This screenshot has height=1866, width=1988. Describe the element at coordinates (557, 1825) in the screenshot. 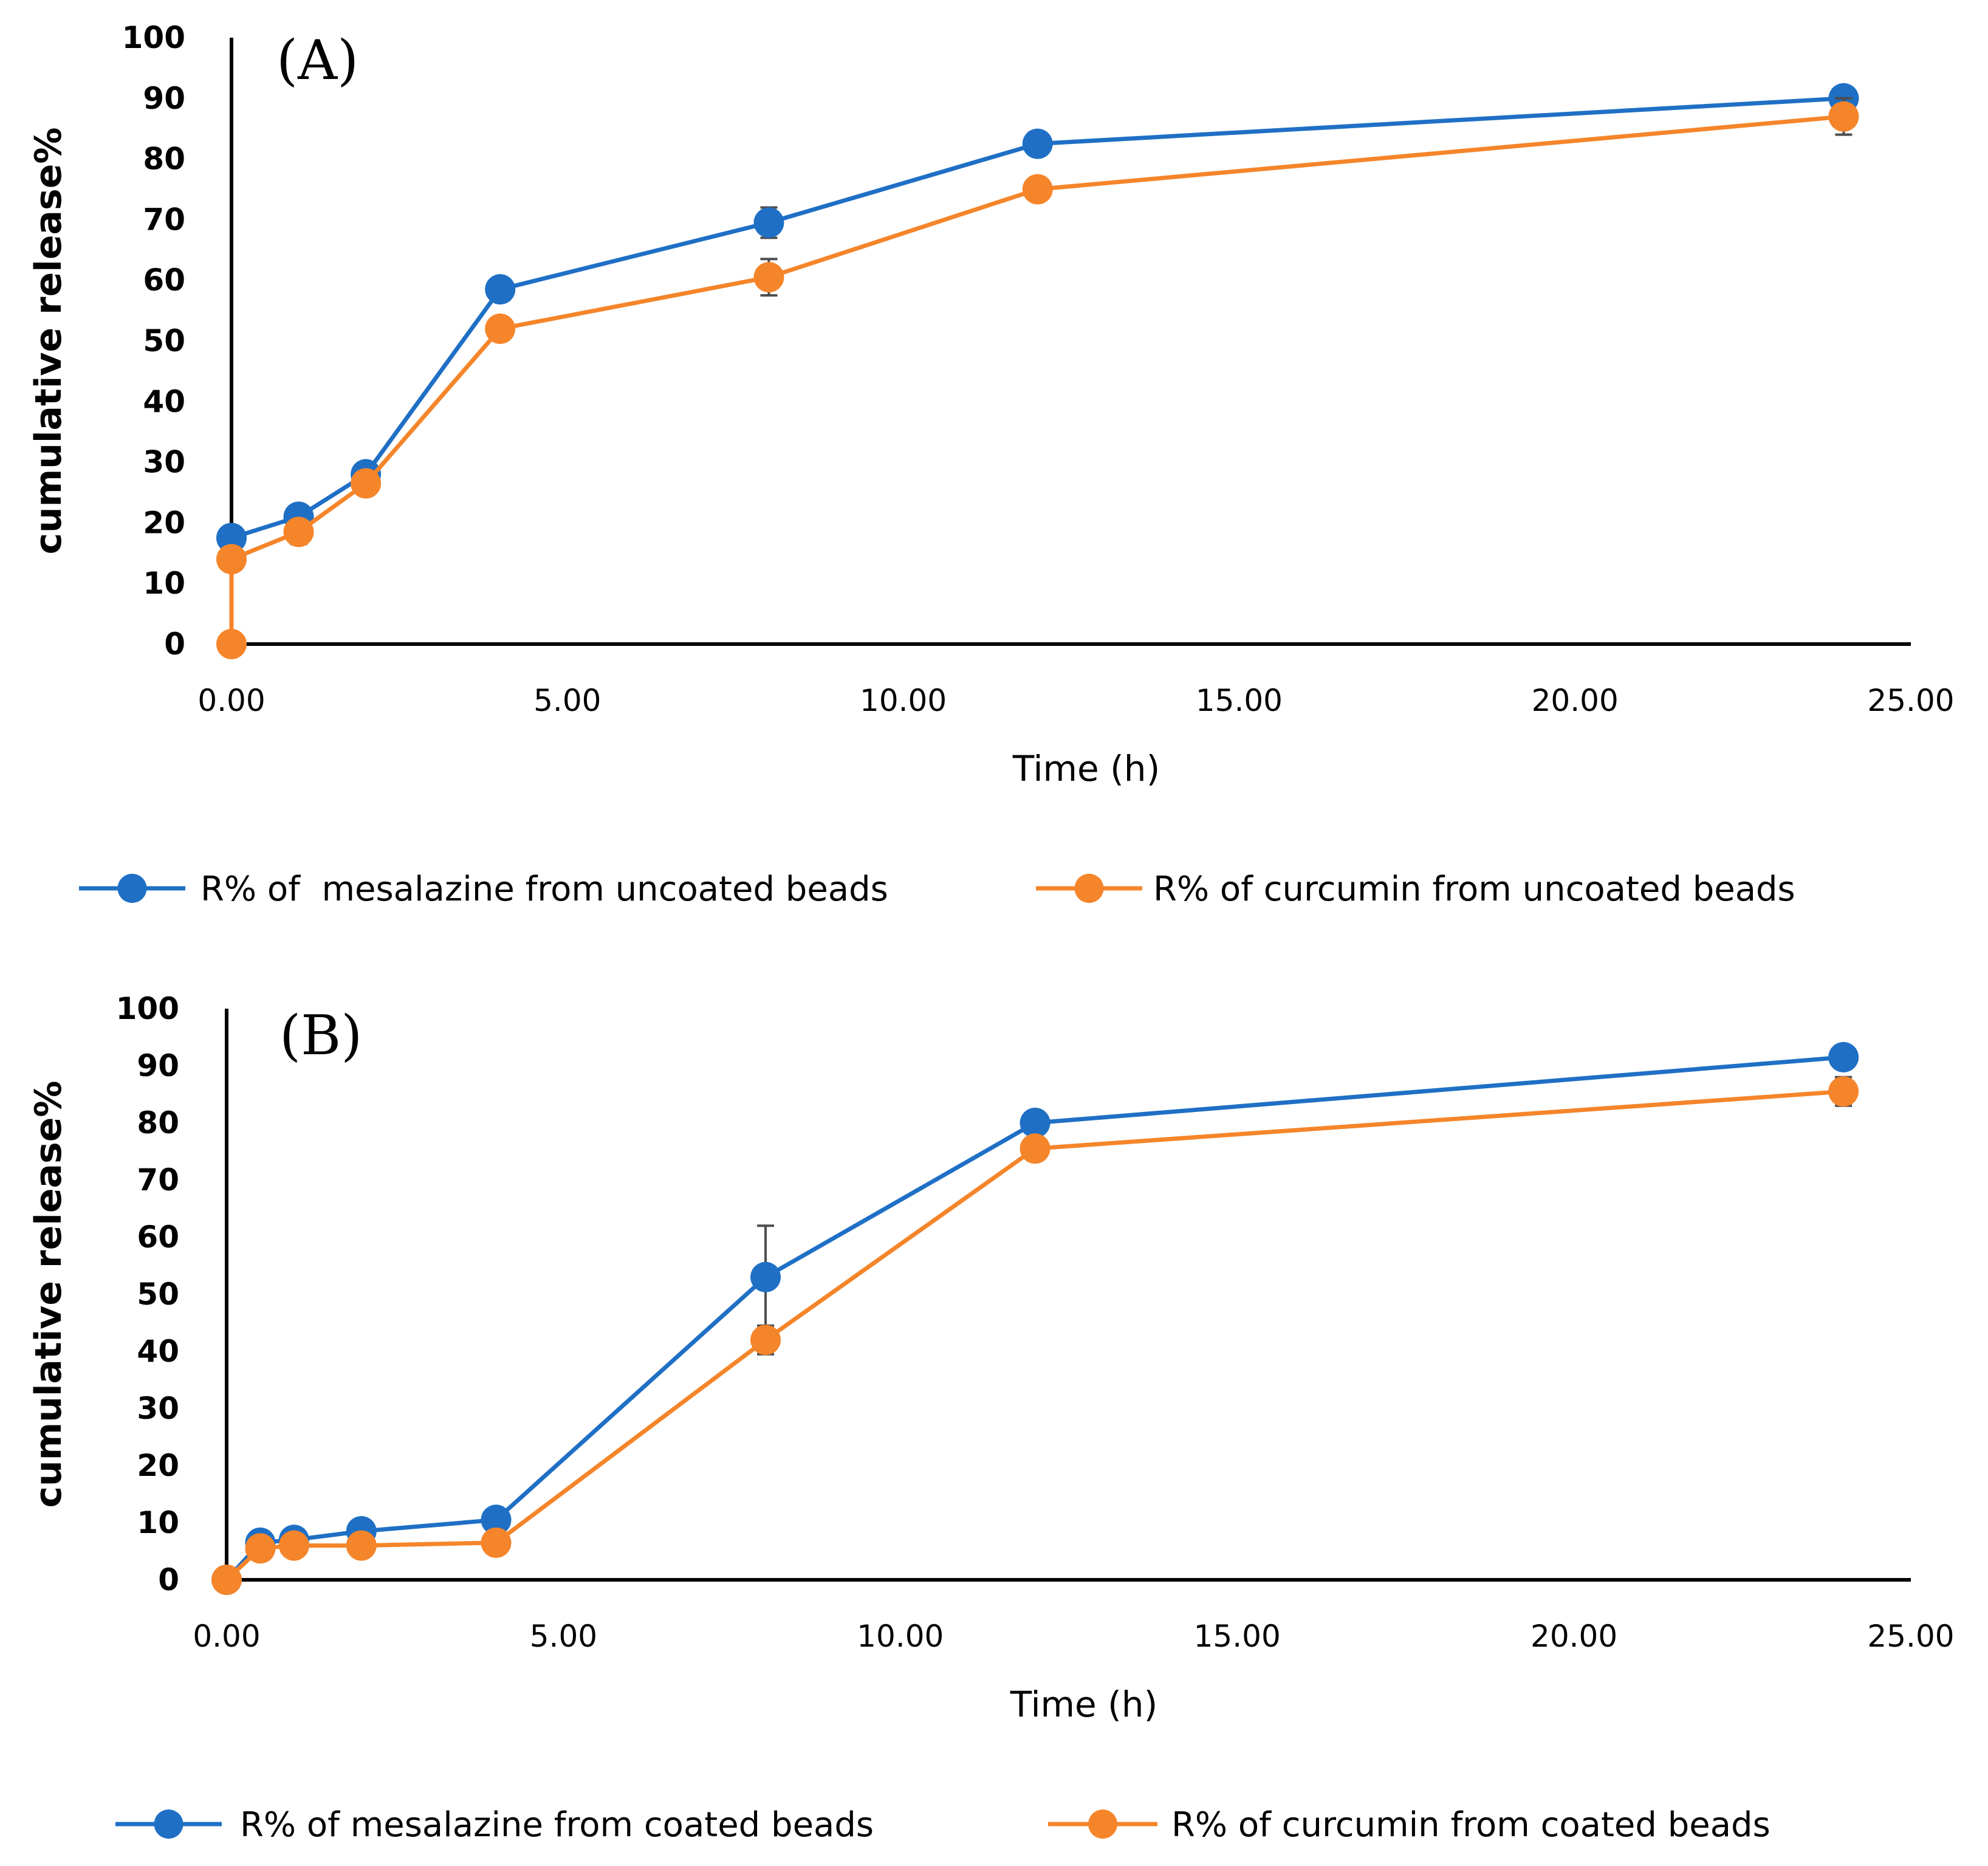

I see `legend-label: R% of mesalazine from coated beads` at that location.